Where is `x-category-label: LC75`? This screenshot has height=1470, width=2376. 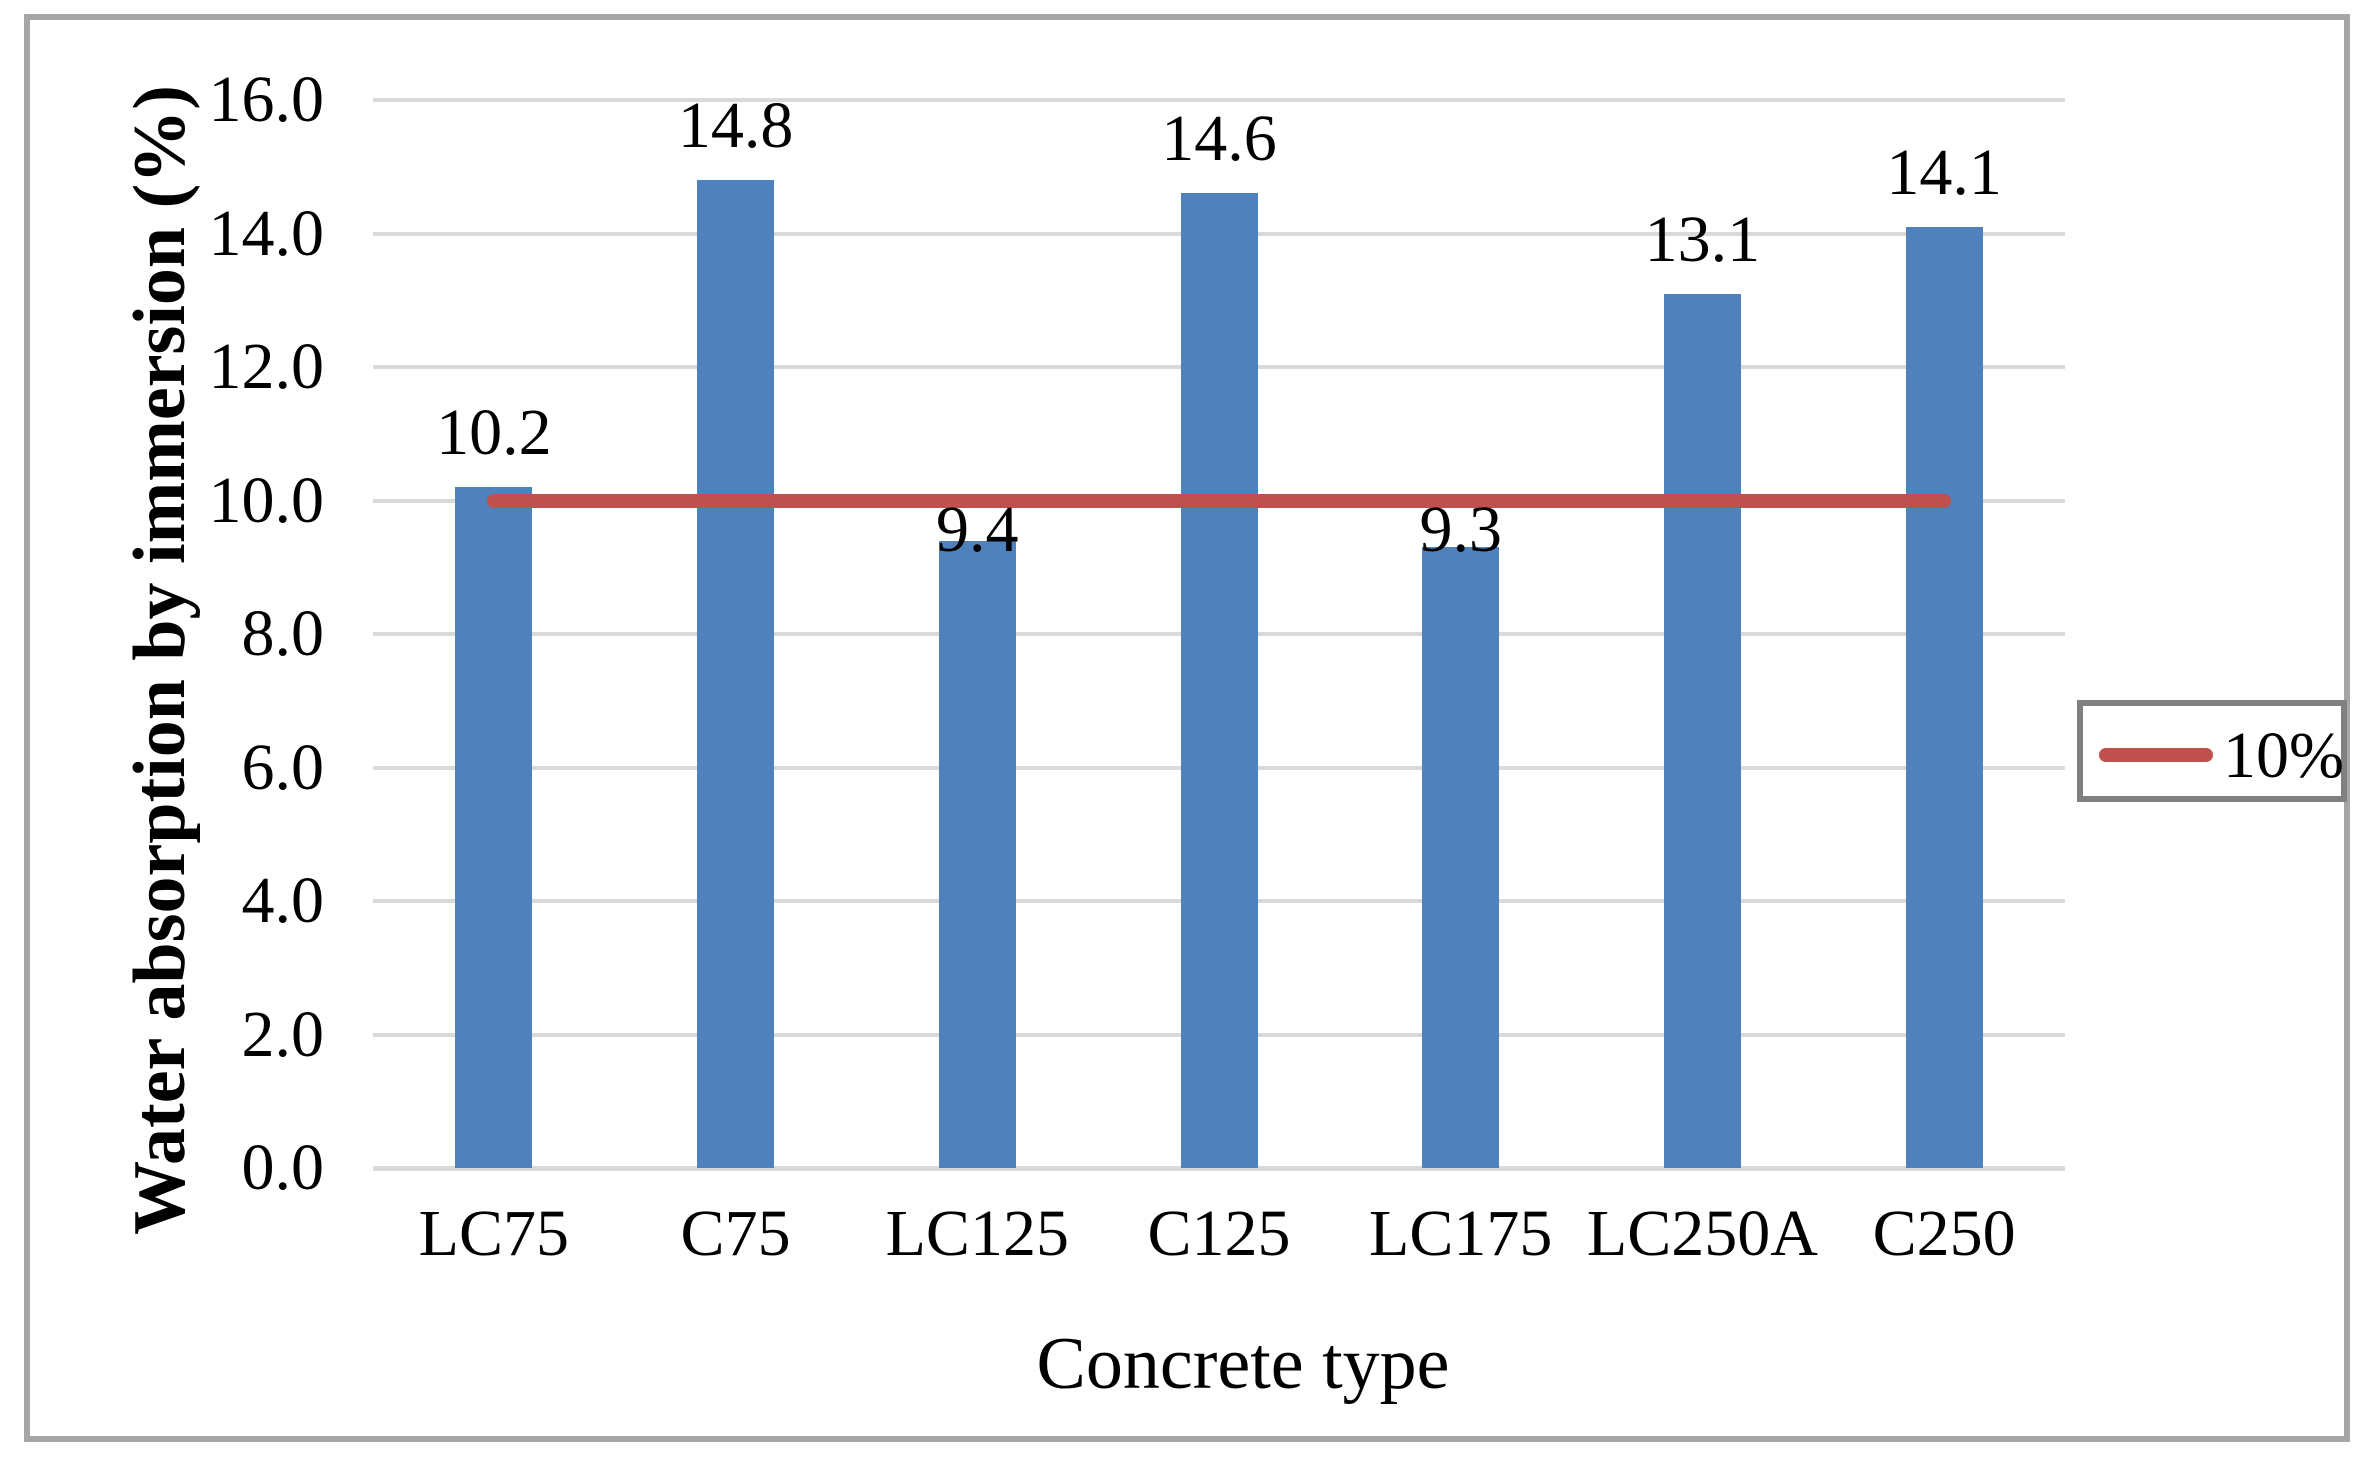 x-category-label: LC75 is located at coordinates (494, 1233).